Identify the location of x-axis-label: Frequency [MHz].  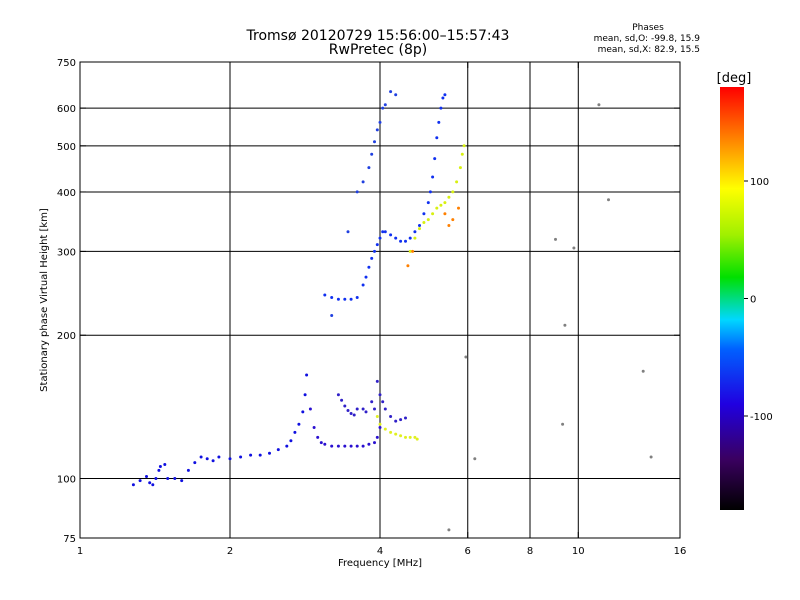
(380, 563).